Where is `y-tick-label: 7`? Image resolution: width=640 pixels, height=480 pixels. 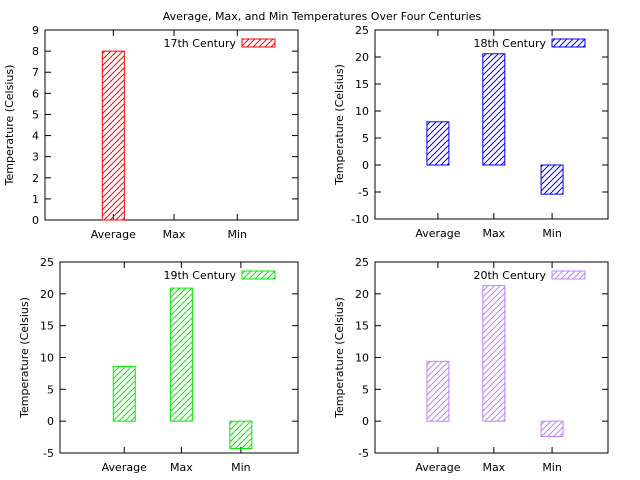 y-tick-label: 7 is located at coordinates (35, 72).